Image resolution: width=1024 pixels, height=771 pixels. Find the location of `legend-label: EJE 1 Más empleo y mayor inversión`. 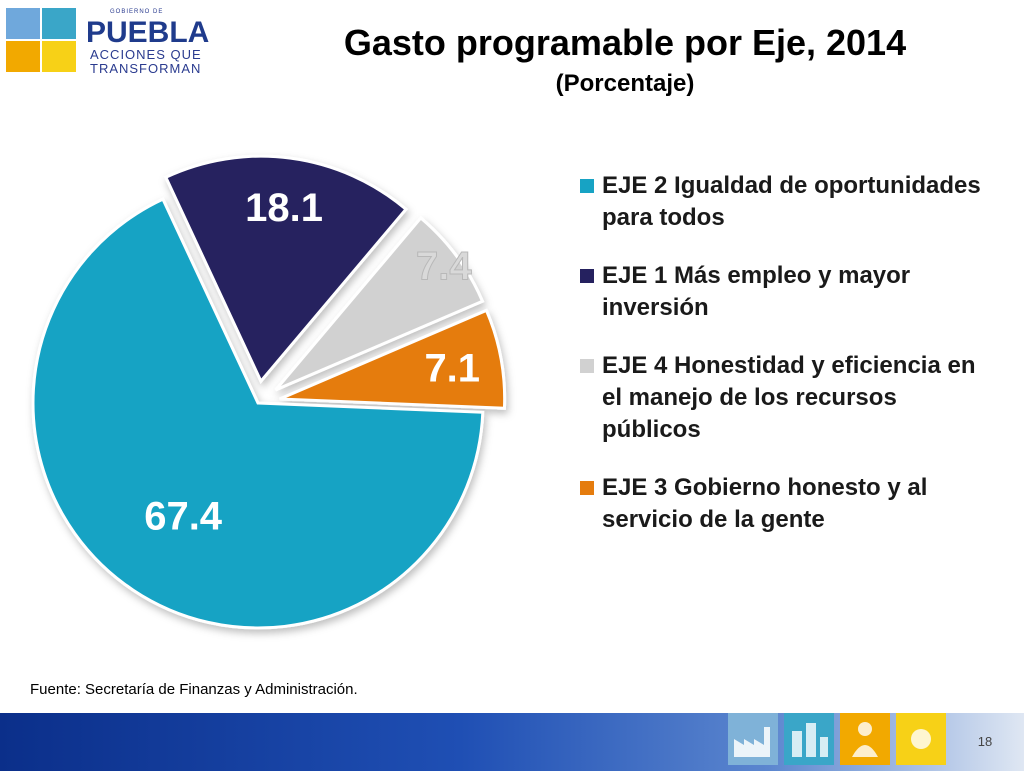

legend-label: EJE 1 Más empleo y mayor inversión is located at coordinates (756, 291).